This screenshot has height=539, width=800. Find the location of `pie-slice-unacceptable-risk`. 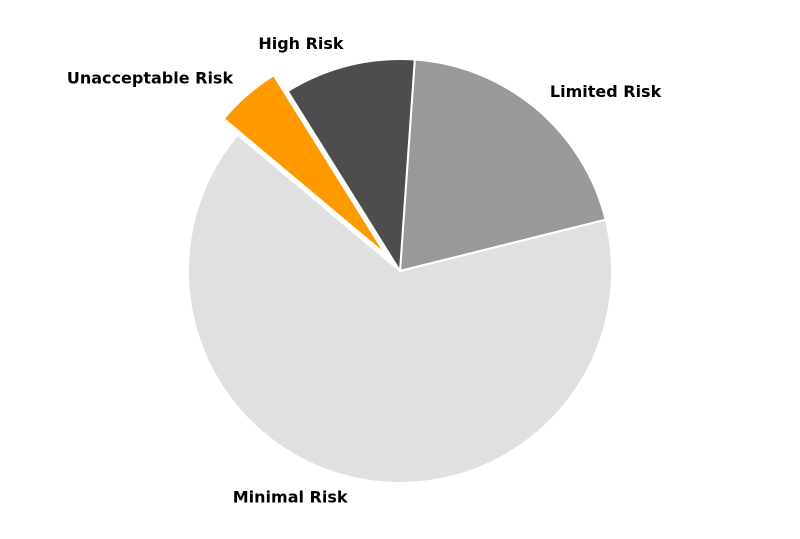

pie-slice-unacceptable-risk is located at coordinates (305, 165).